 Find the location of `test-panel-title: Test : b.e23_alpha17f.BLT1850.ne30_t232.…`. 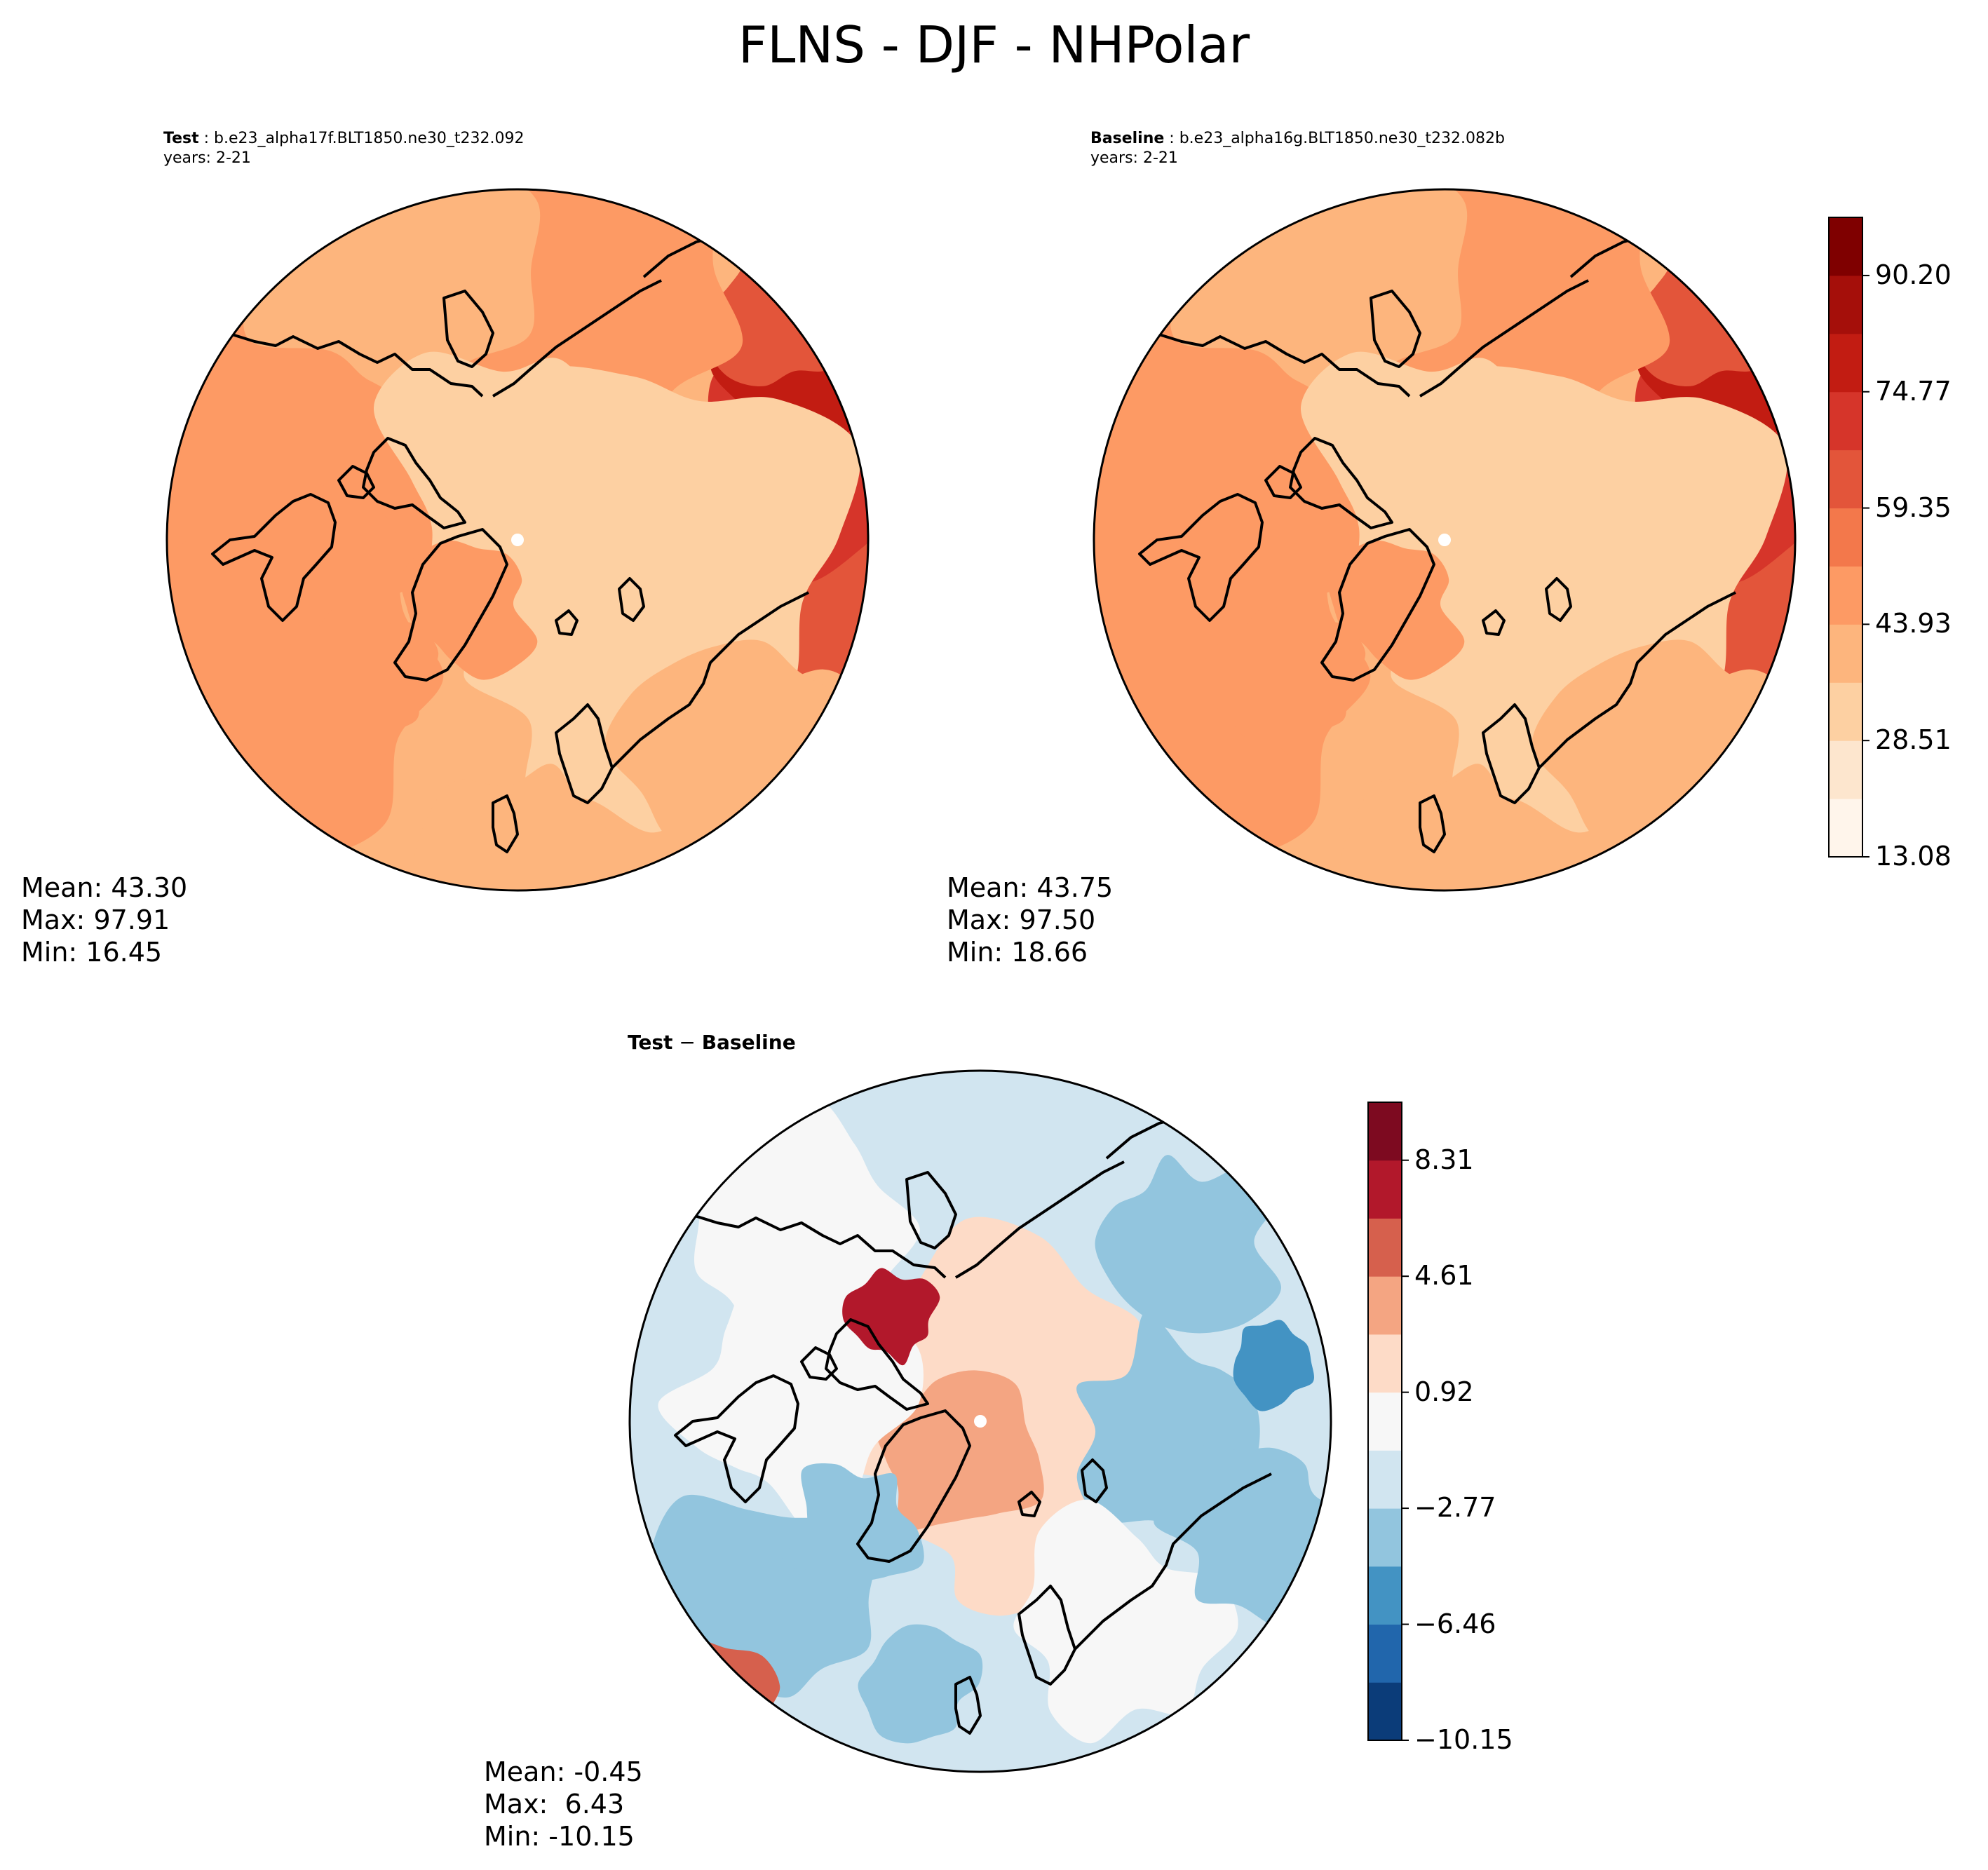

test-panel-title: Test : b.e23_alpha17f.BLT1850.ne30_t232.… is located at coordinates (344, 148).